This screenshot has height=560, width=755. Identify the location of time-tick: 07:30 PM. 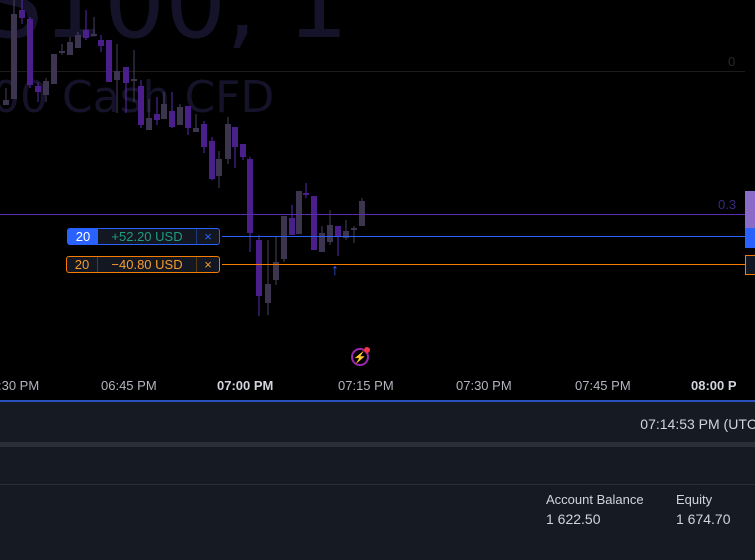
(484, 385).